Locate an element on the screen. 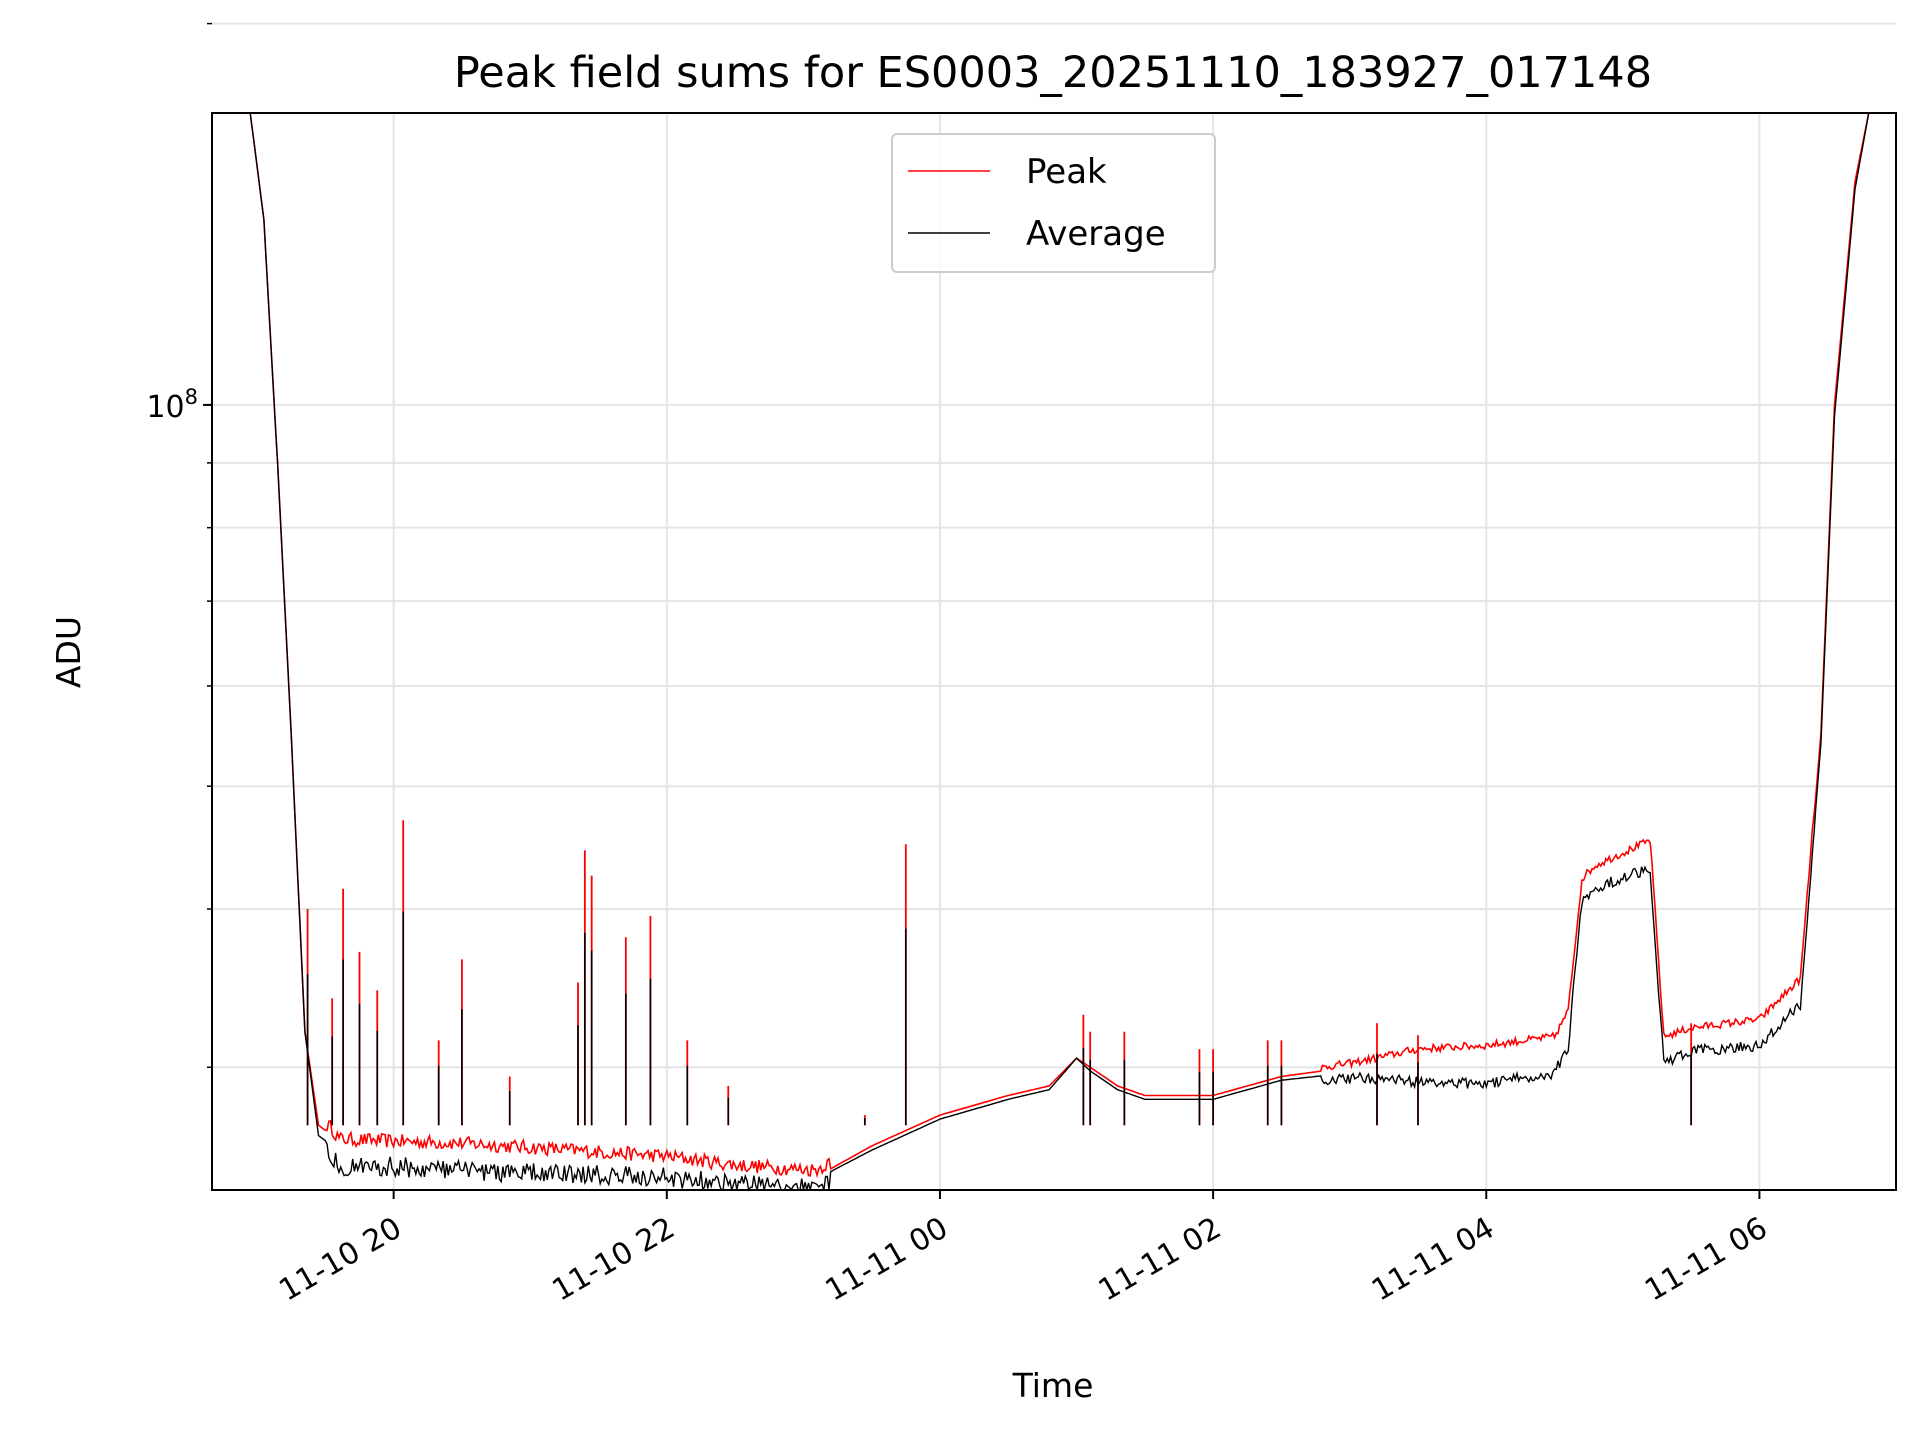 The image size is (1920, 1440). x-axis-label: Time is located at coordinates (1053, 1385).